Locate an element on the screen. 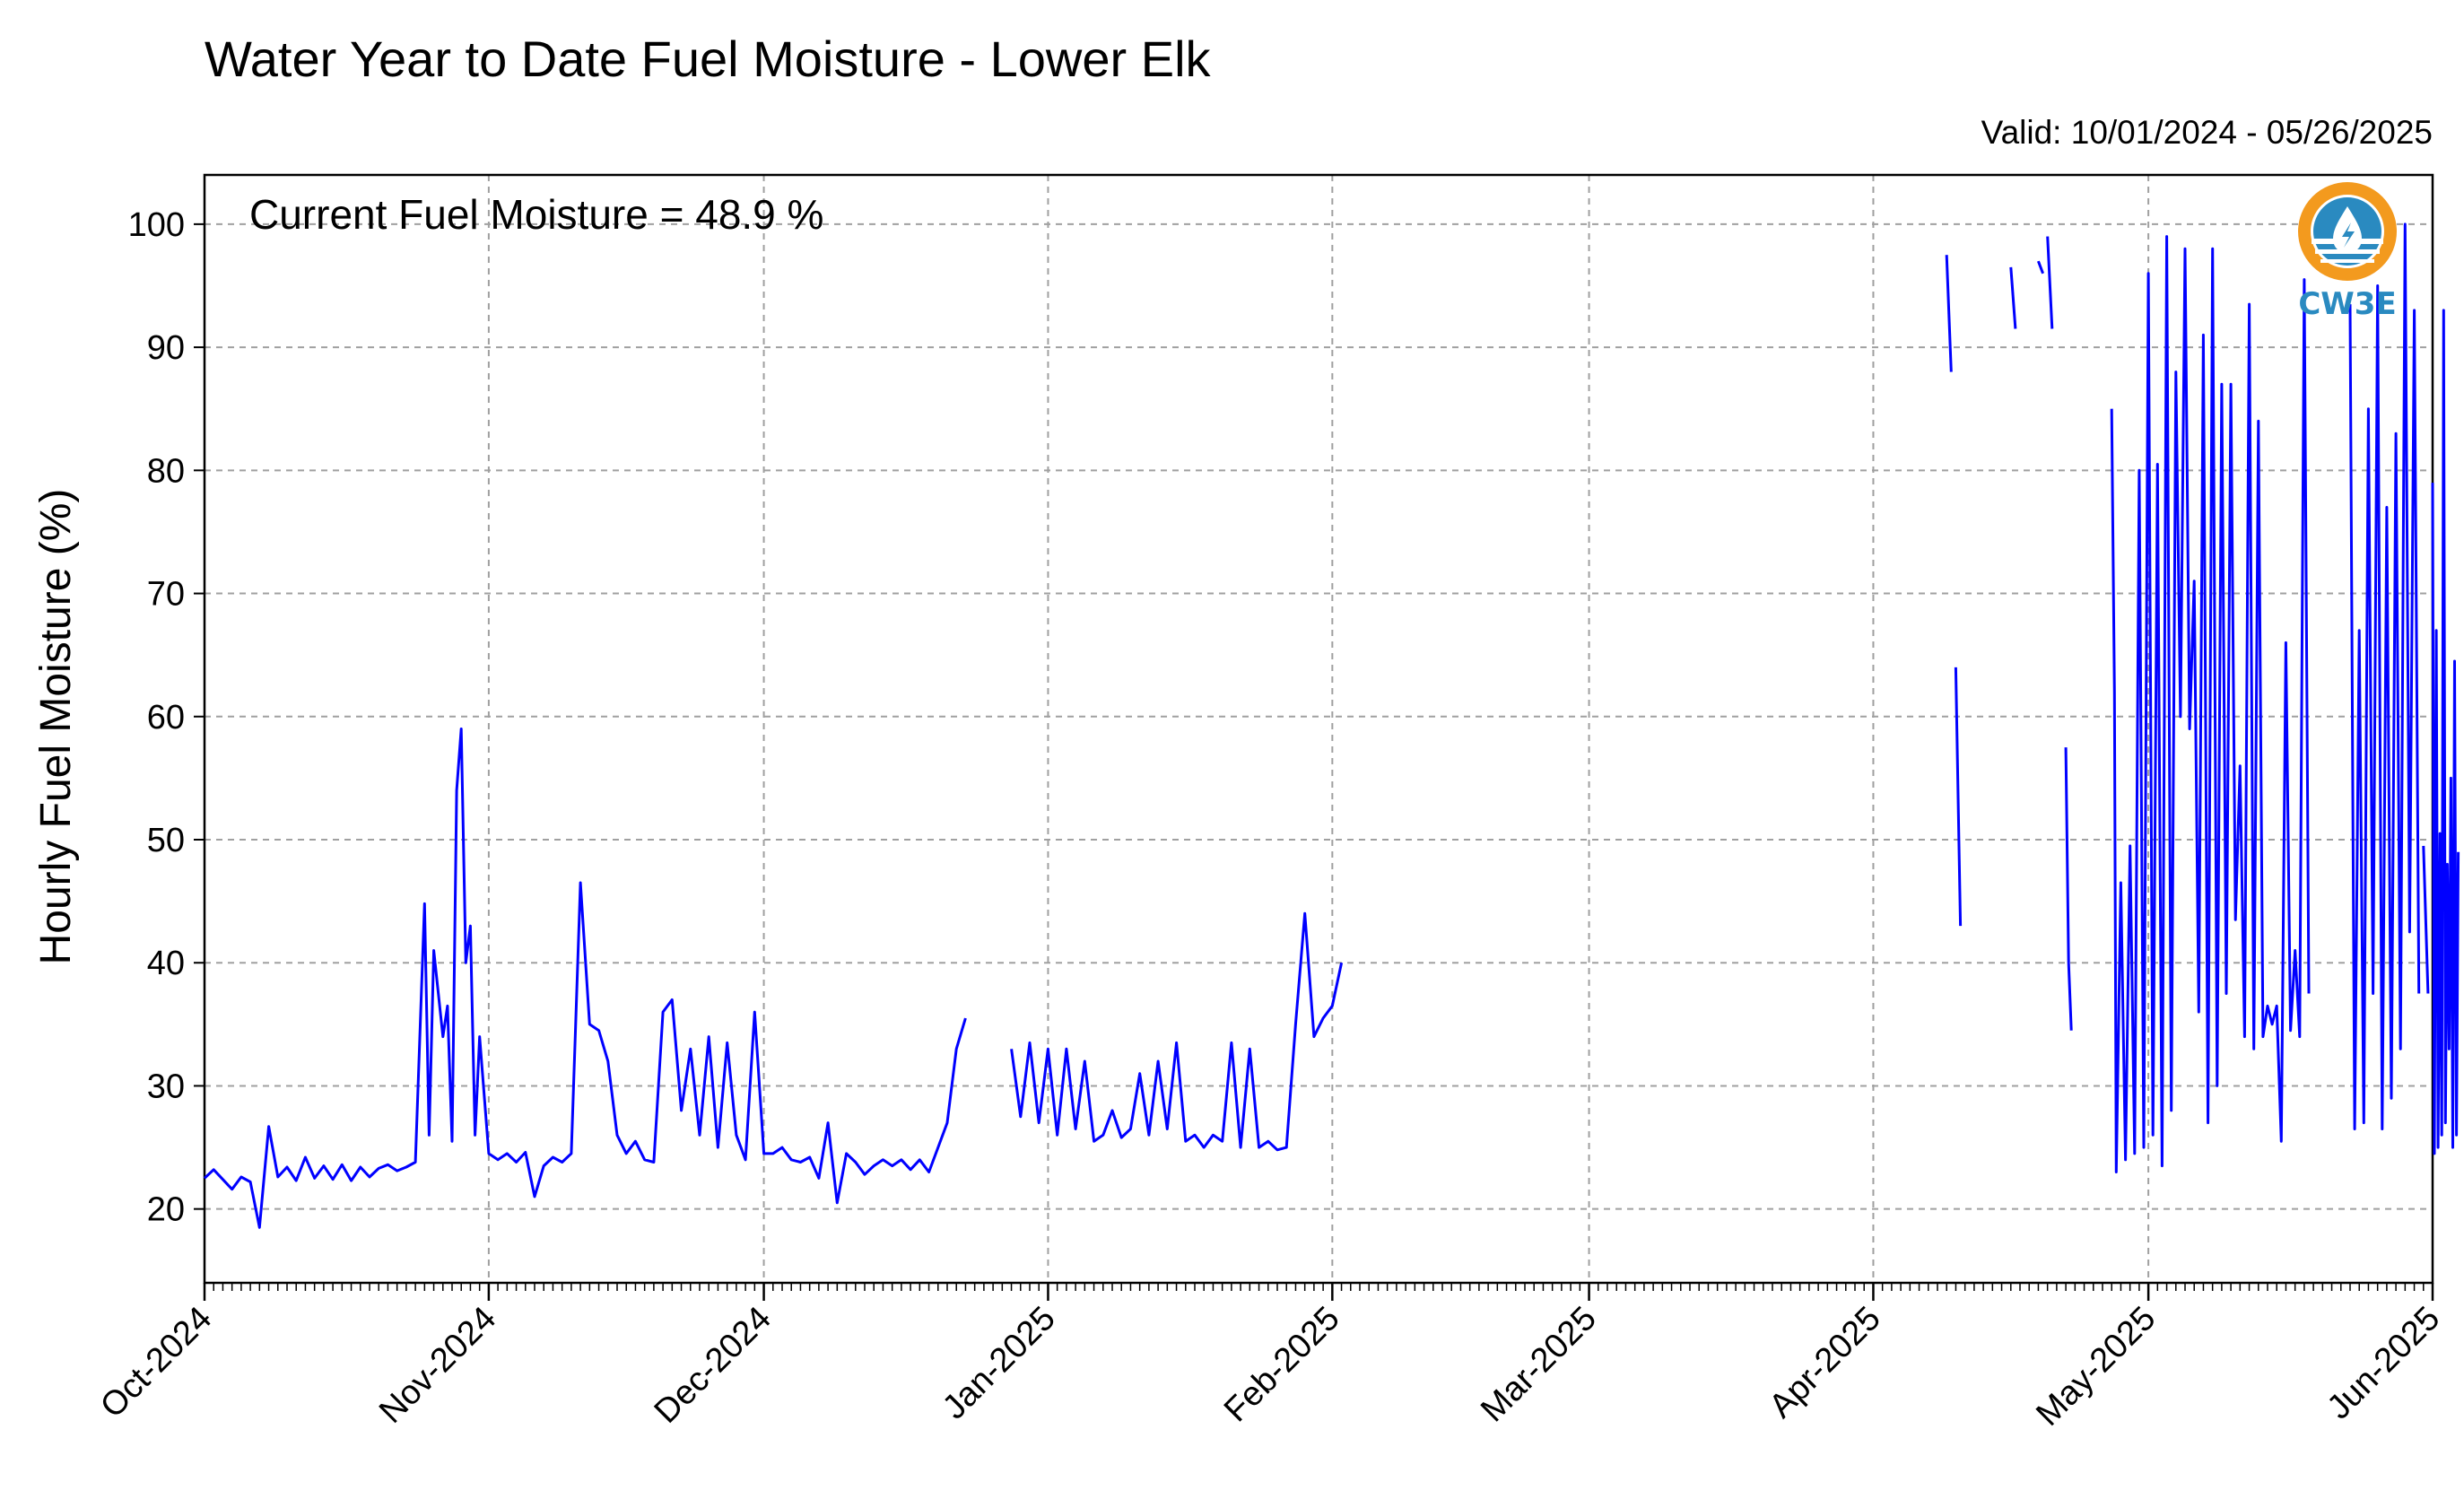 This screenshot has height=1508, width=2464. logo-ring-icon is located at coordinates (2347, 232).